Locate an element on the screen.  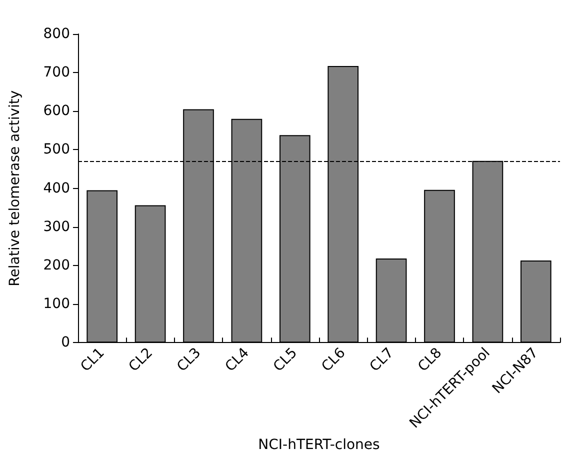
y-tick-label: 800 is located at coordinates (56, 34).